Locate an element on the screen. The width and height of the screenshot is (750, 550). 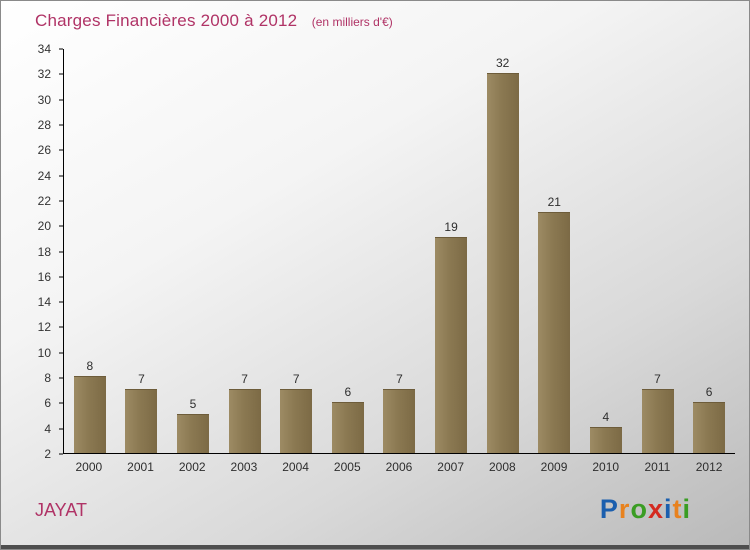
bar-value-label: 19 is located at coordinates (451, 227).